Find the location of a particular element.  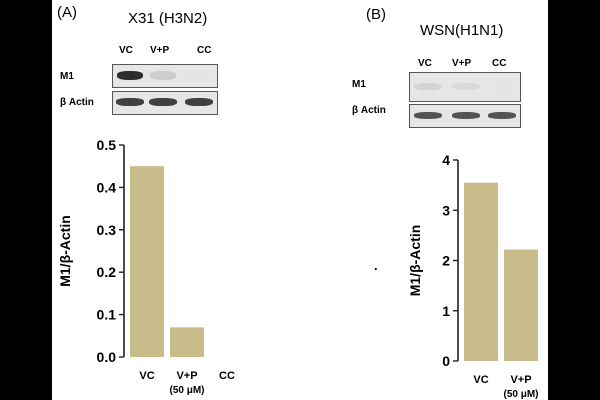

panel-a-ylabel: M1/β-Actin is located at coordinates (65, 251).